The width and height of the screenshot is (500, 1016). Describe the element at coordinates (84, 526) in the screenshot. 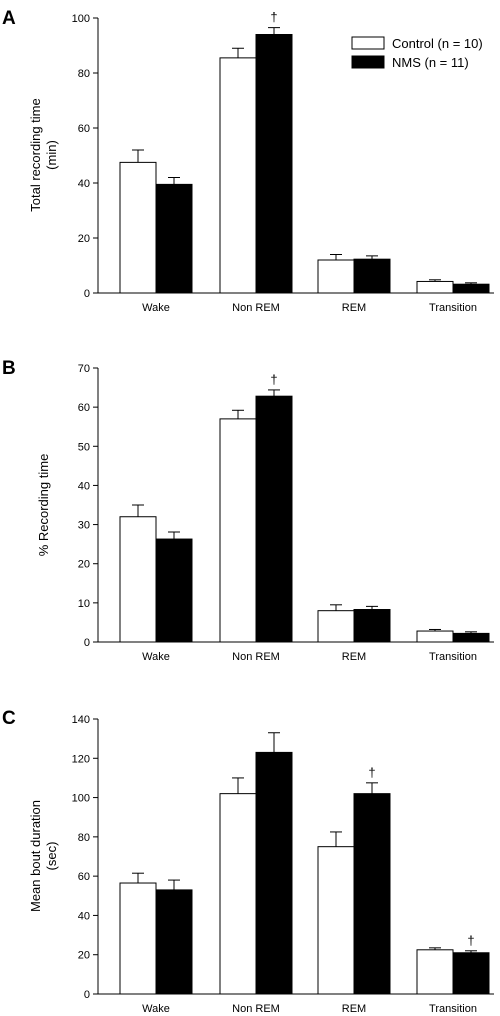

I see `y-tick-label: 30` at that location.